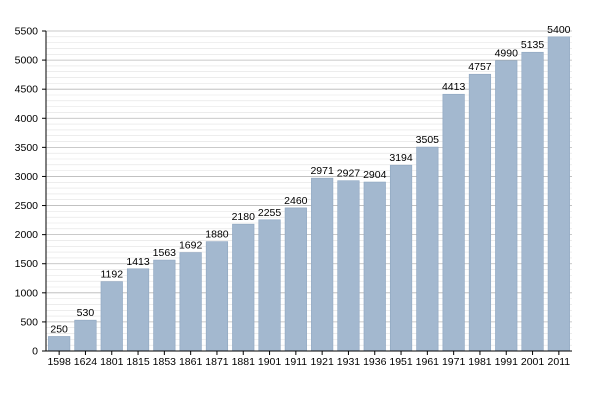  I want to click on data-label-1871: 1880, so click(217, 235).